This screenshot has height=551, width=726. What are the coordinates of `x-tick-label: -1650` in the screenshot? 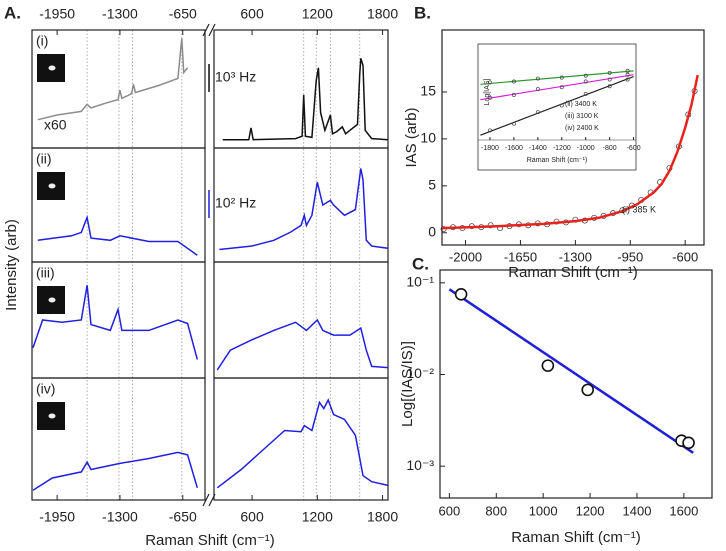 It's located at (520, 256).